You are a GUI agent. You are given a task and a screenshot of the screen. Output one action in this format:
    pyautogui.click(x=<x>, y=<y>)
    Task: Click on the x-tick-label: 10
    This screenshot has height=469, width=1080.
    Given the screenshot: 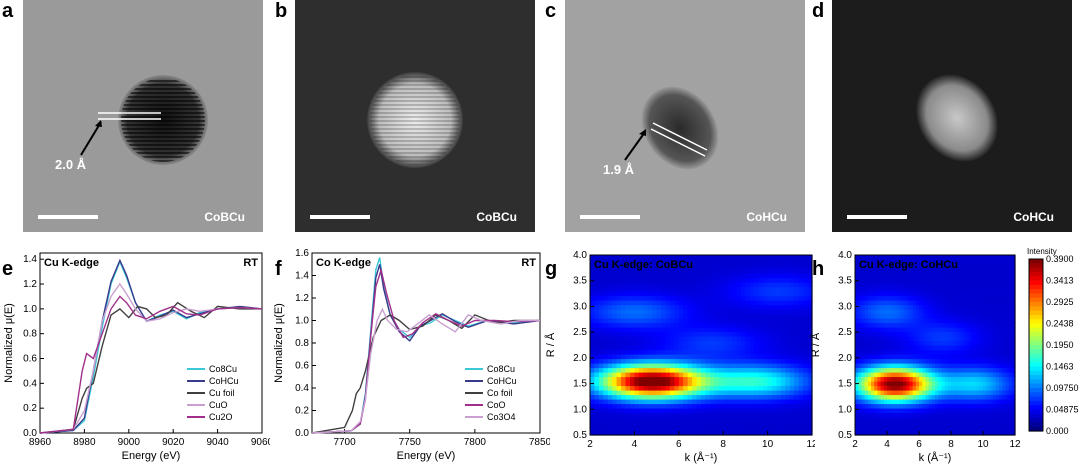 What is the action you would take?
    pyautogui.click(x=983, y=444)
    